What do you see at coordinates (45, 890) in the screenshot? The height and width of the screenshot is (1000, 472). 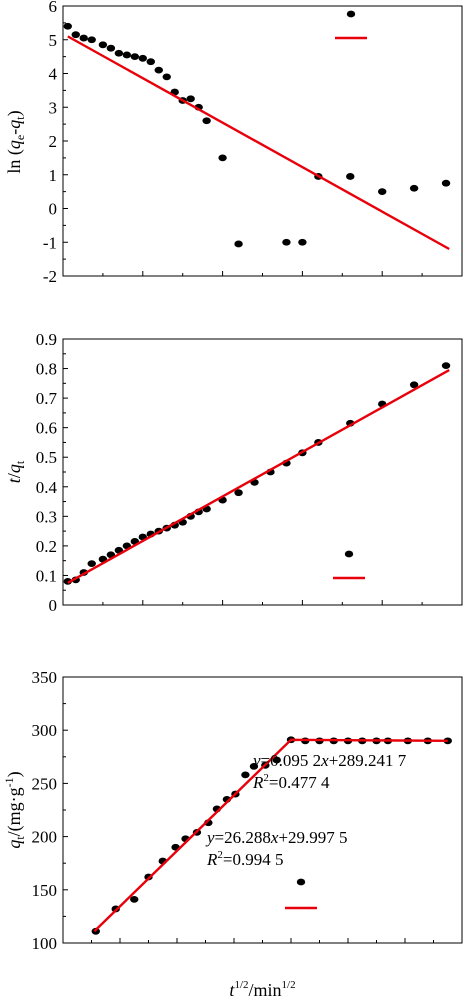 I see `y-tick-label: 150` at bounding box center [45, 890].